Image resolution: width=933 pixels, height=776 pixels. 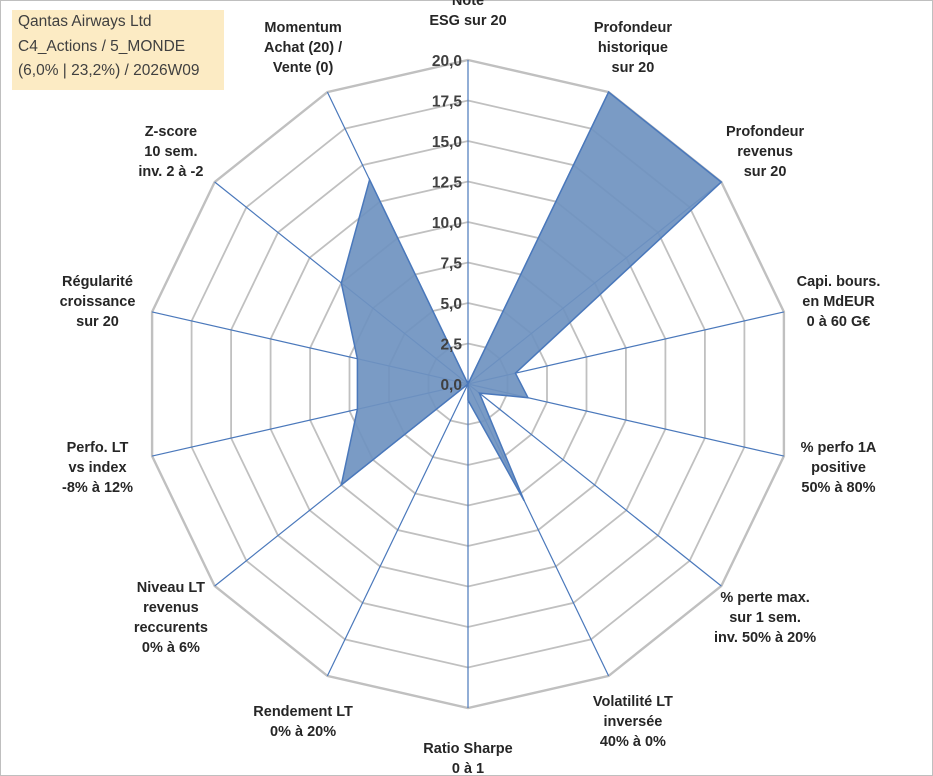 I want to click on axis-label-line: croissance, so click(x=98, y=302).